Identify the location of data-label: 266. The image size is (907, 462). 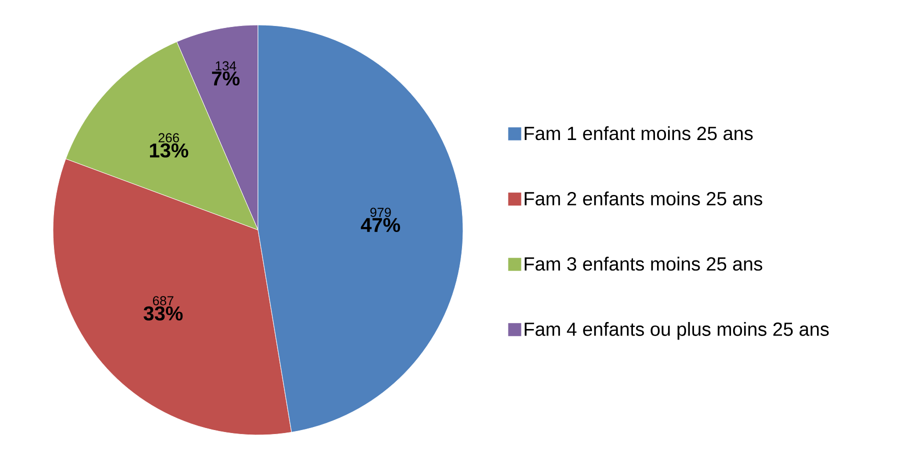
(169, 137).